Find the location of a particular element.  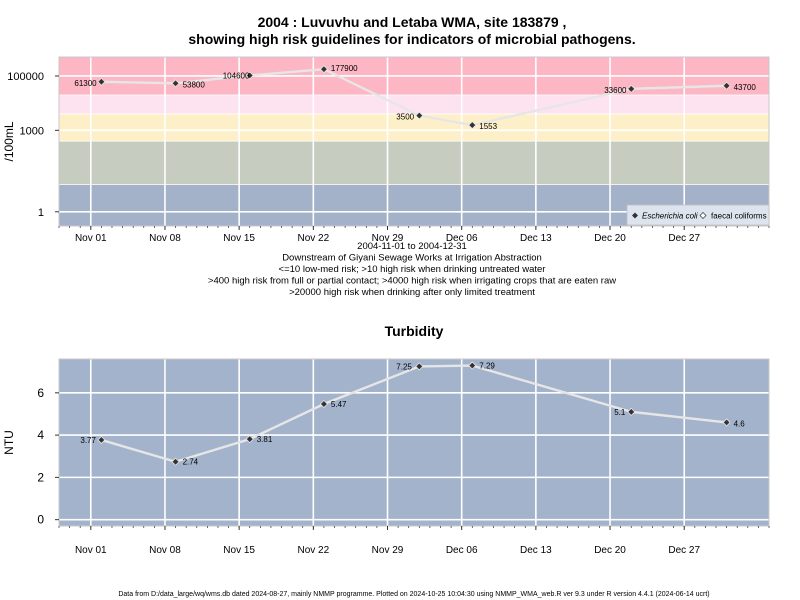

legend-box is located at coordinates (698, 215).